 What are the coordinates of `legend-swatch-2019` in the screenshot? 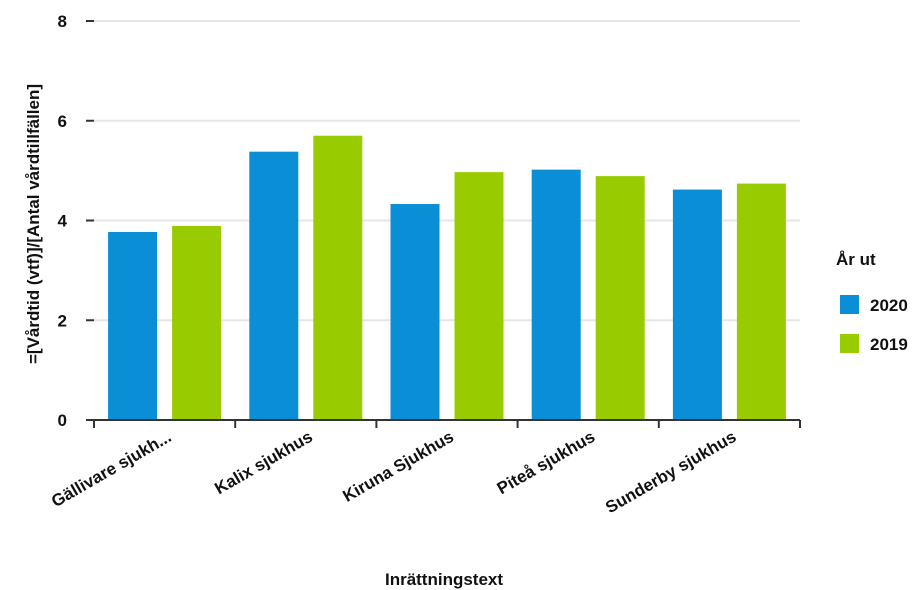 It's located at (849, 343).